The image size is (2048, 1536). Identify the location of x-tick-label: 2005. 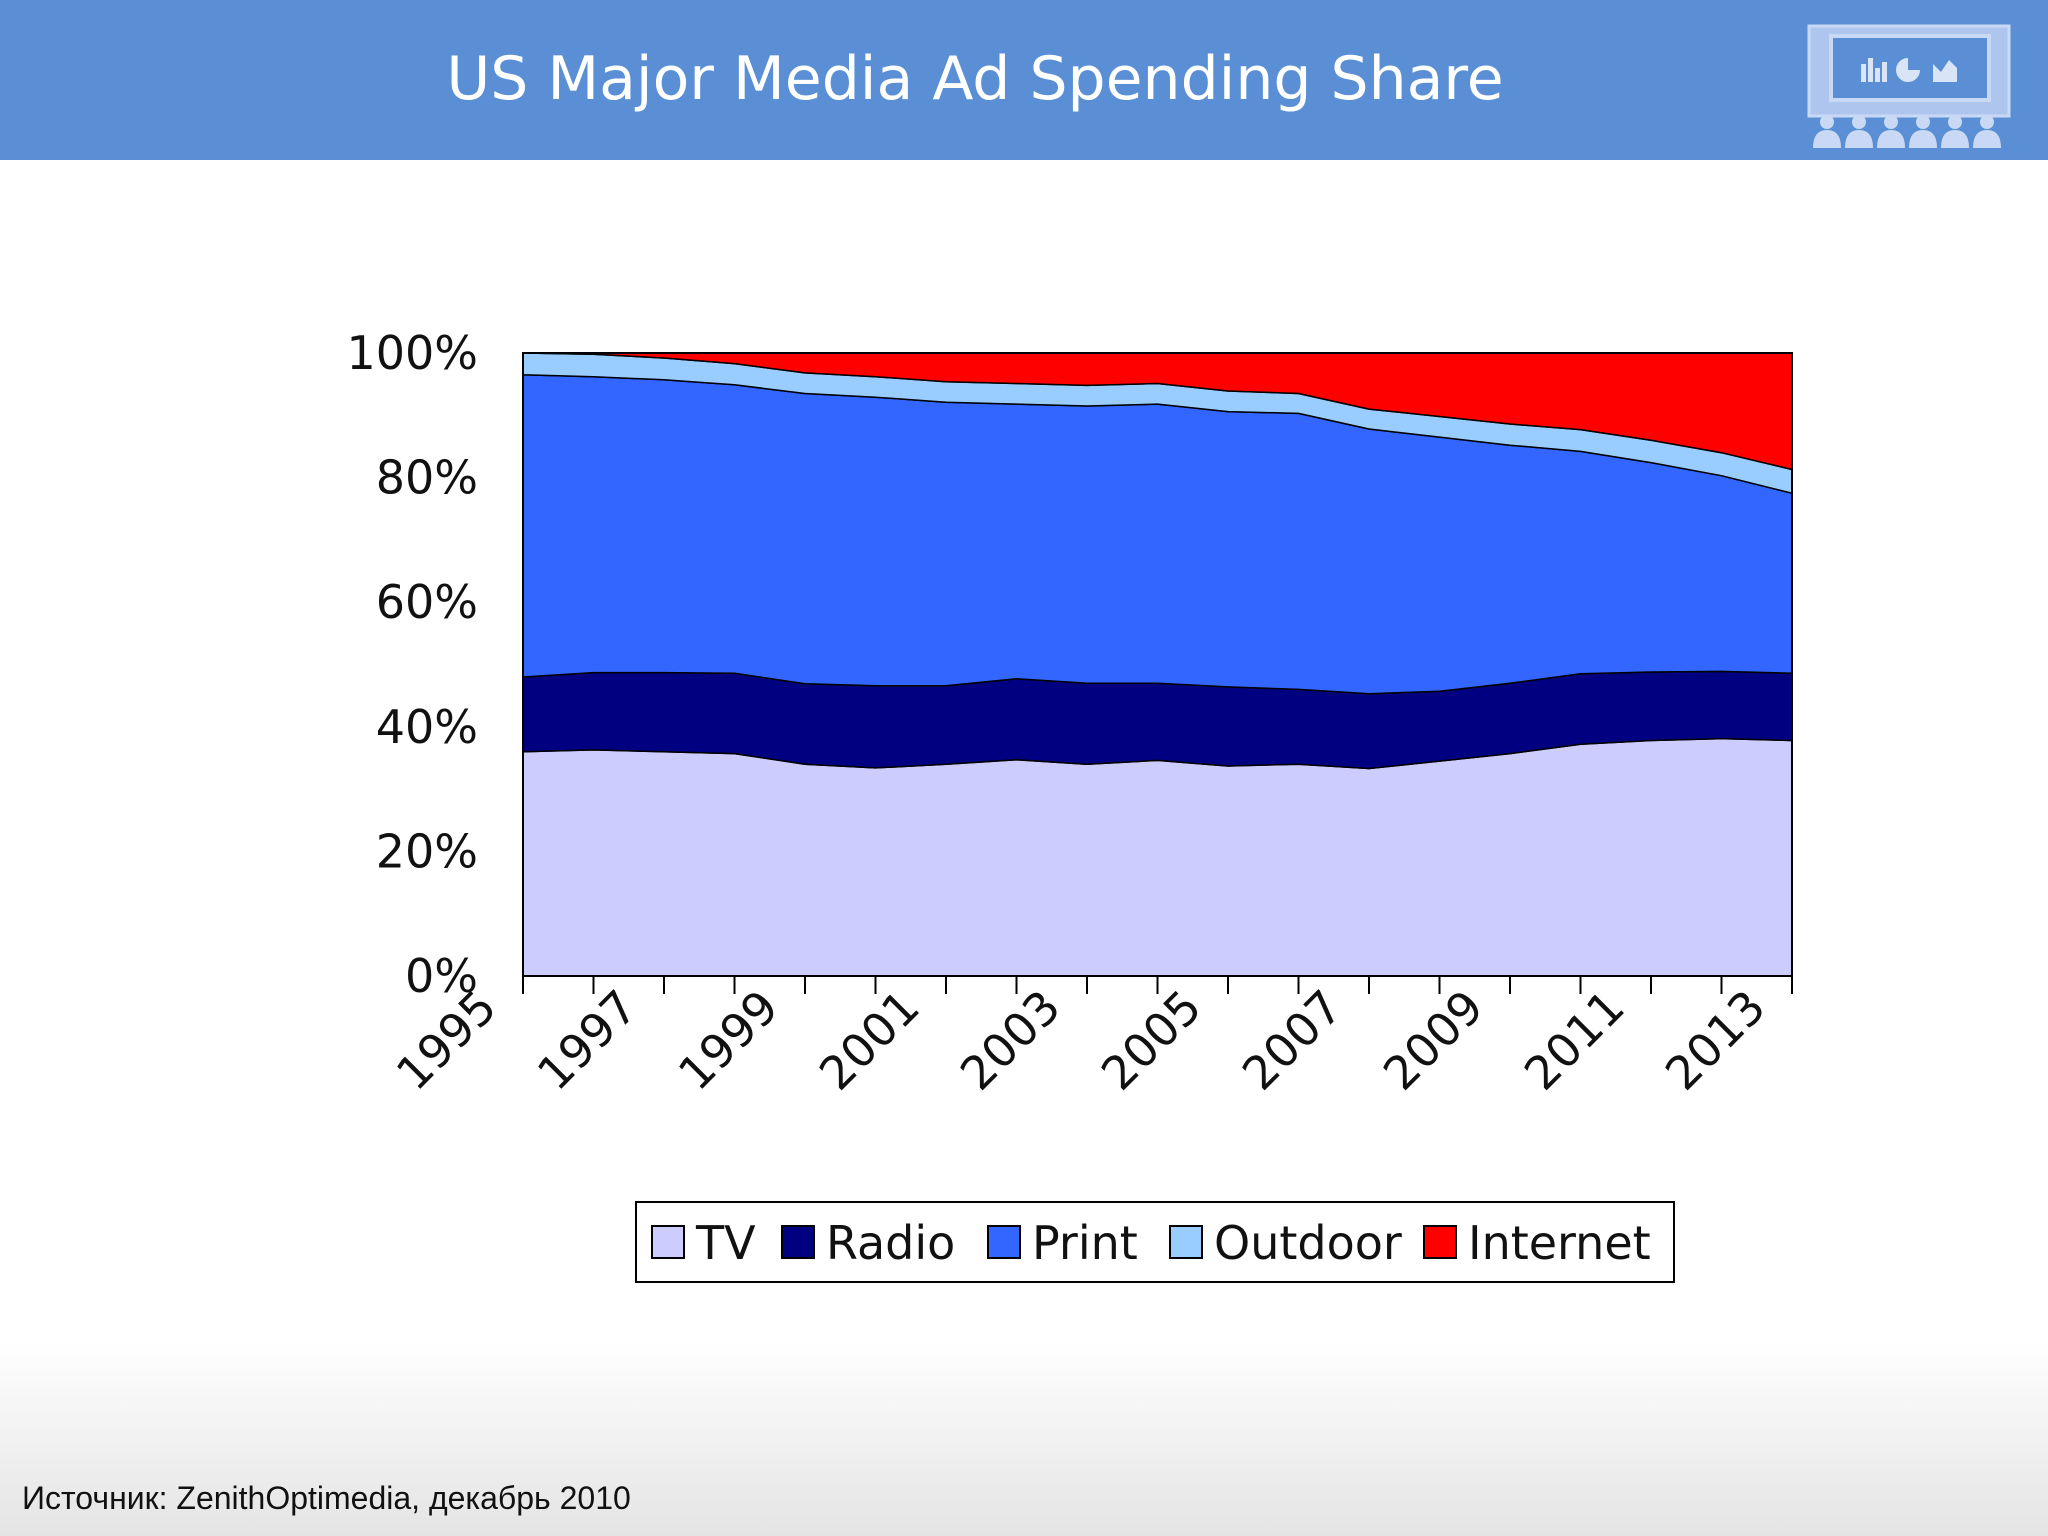
(1151, 1040).